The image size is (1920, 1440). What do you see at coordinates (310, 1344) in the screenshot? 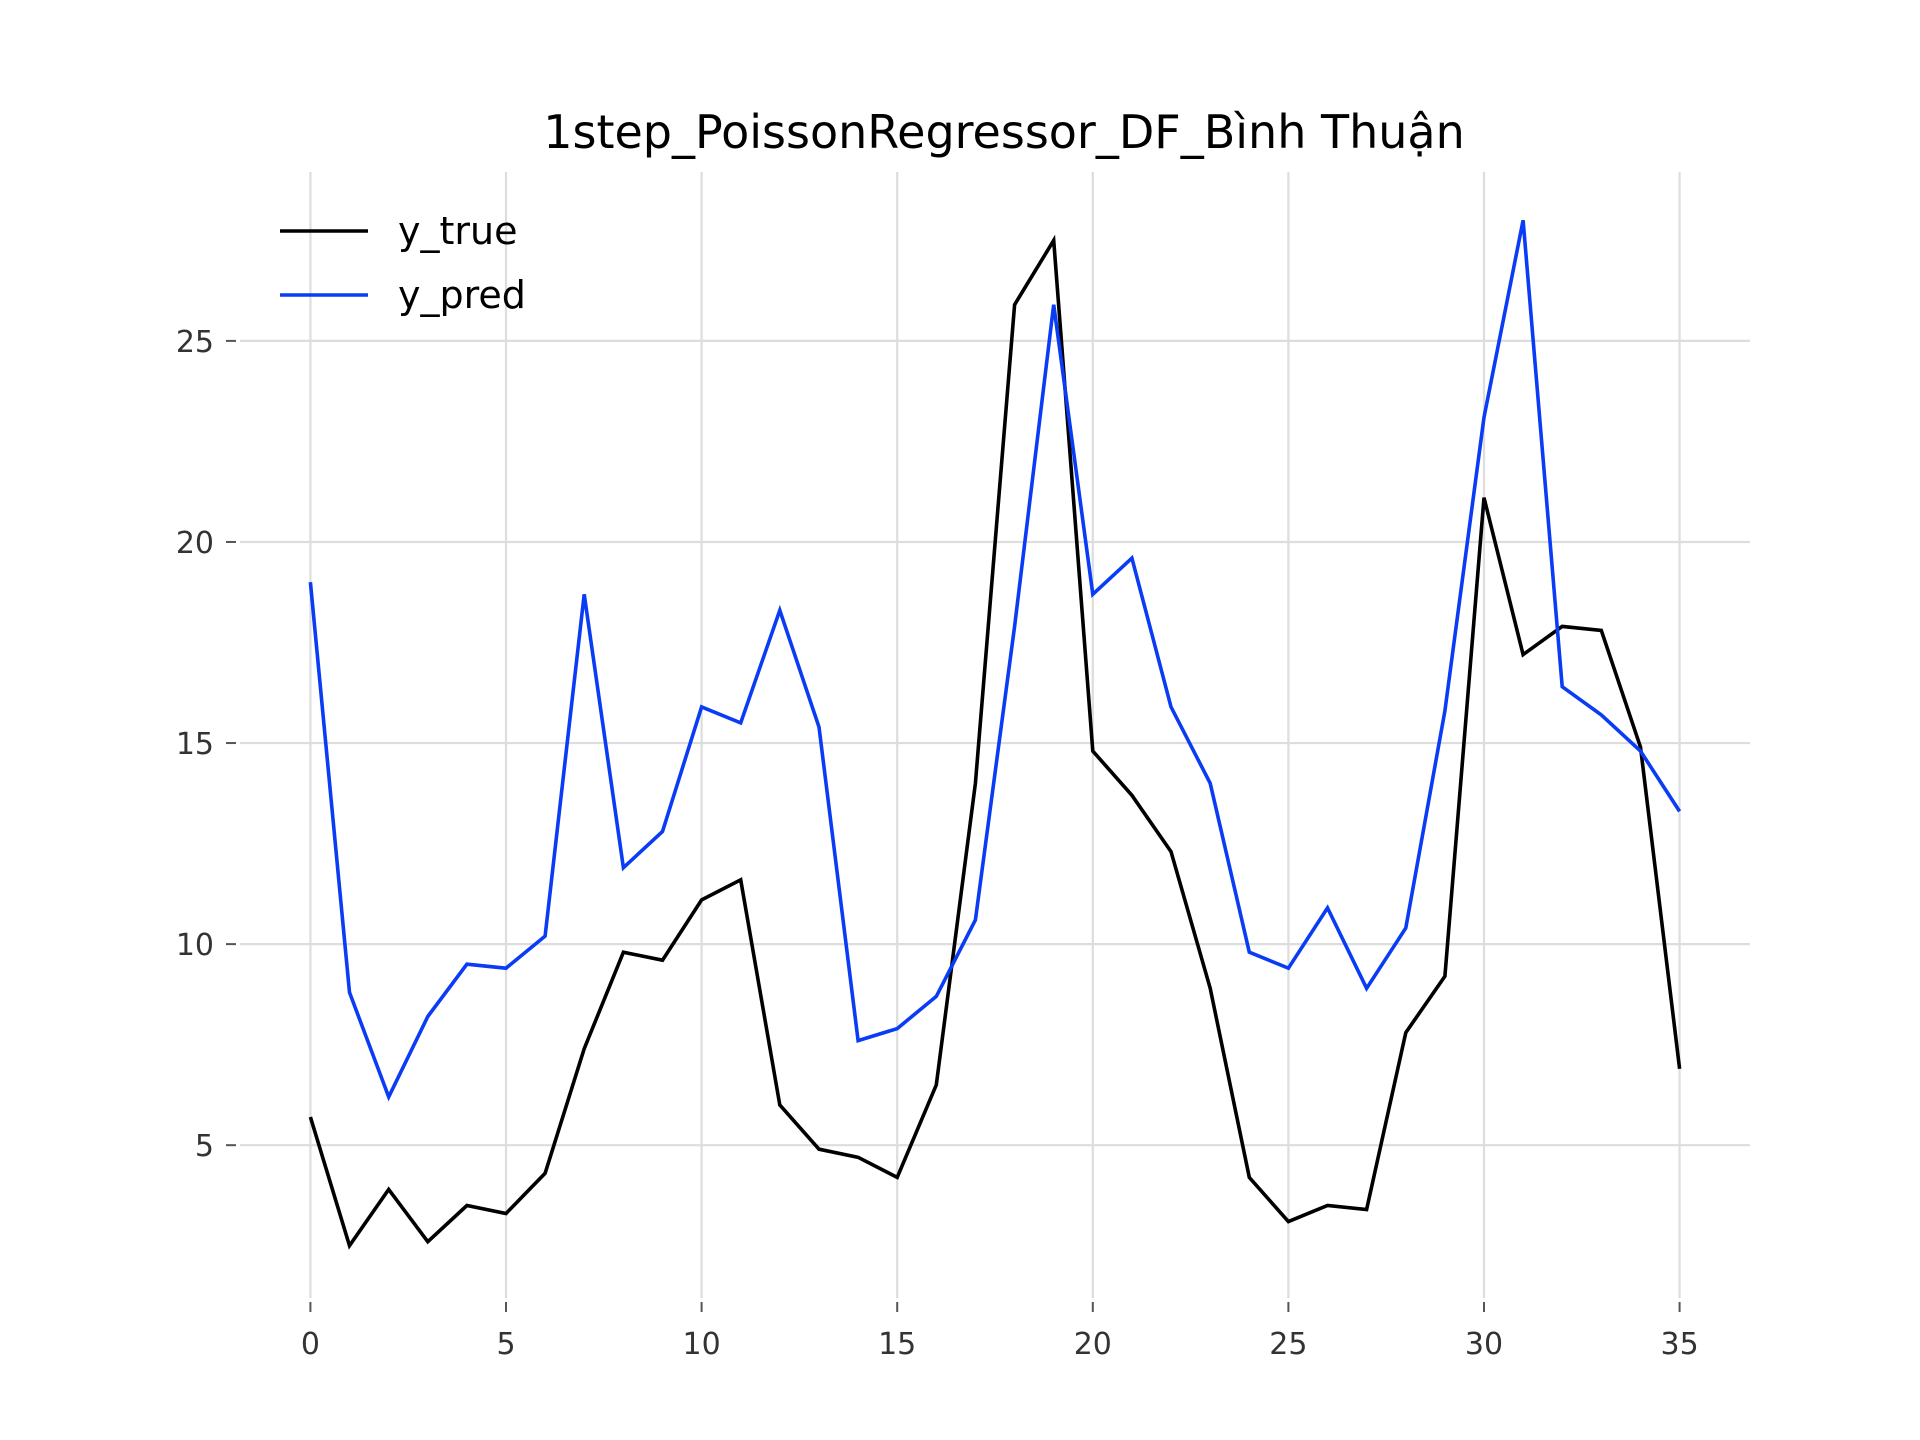
I see `x-tick-label-0: 0` at bounding box center [310, 1344].